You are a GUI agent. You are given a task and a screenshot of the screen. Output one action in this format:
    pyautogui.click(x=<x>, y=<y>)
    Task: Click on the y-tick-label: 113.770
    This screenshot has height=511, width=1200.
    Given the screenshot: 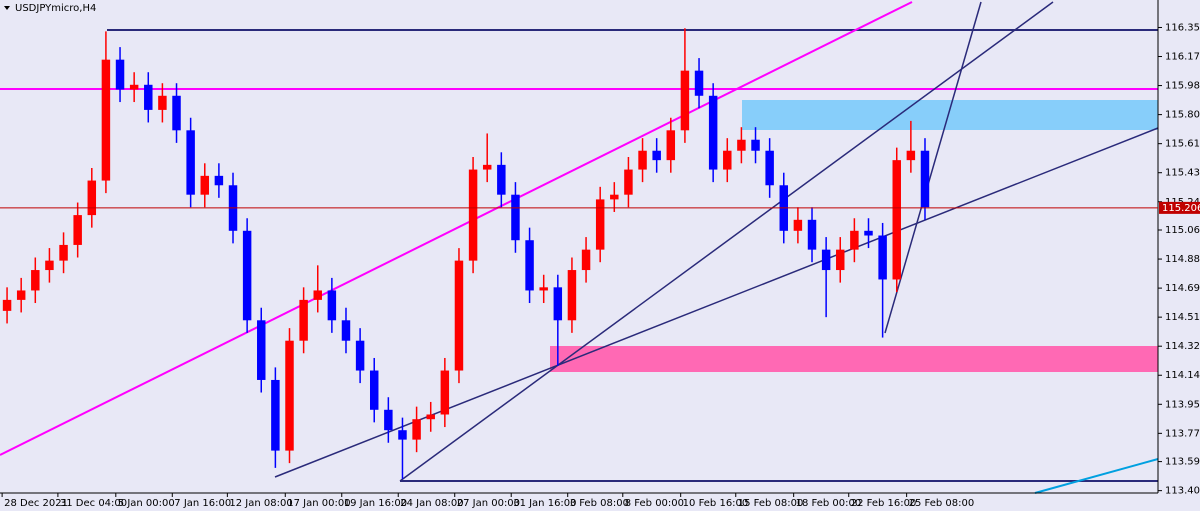 What is the action you would take?
    pyautogui.click(x=1182, y=433)
    